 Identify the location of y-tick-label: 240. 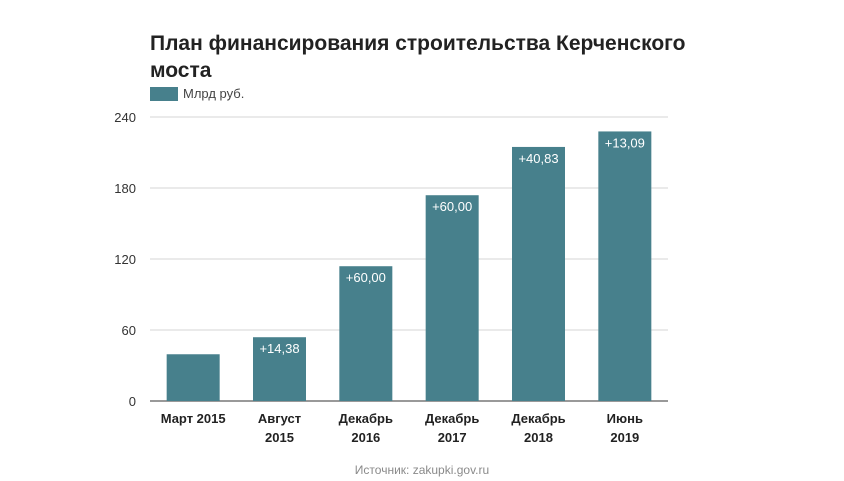
(125, 117).